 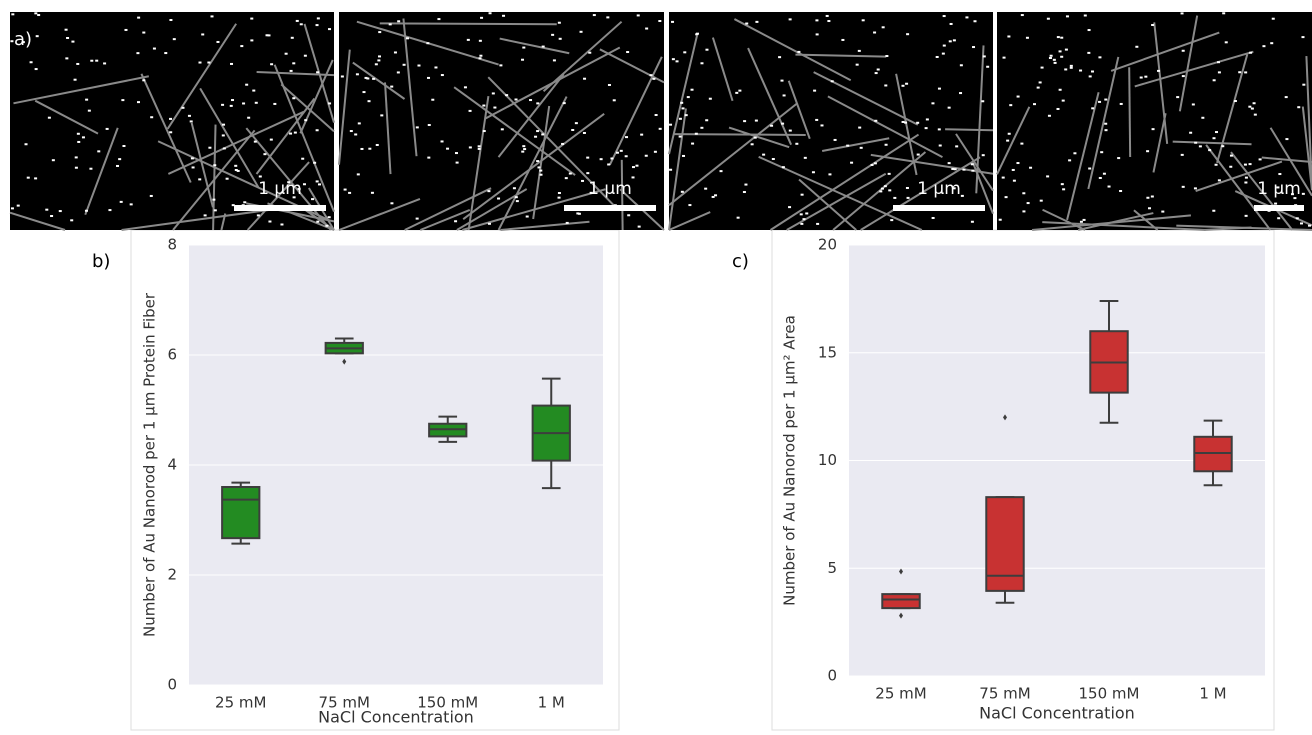 What do you see at coordinates (172, 245) in the screenshot?
I see `y-tick-label: 8` at bounding box center [172, 245].